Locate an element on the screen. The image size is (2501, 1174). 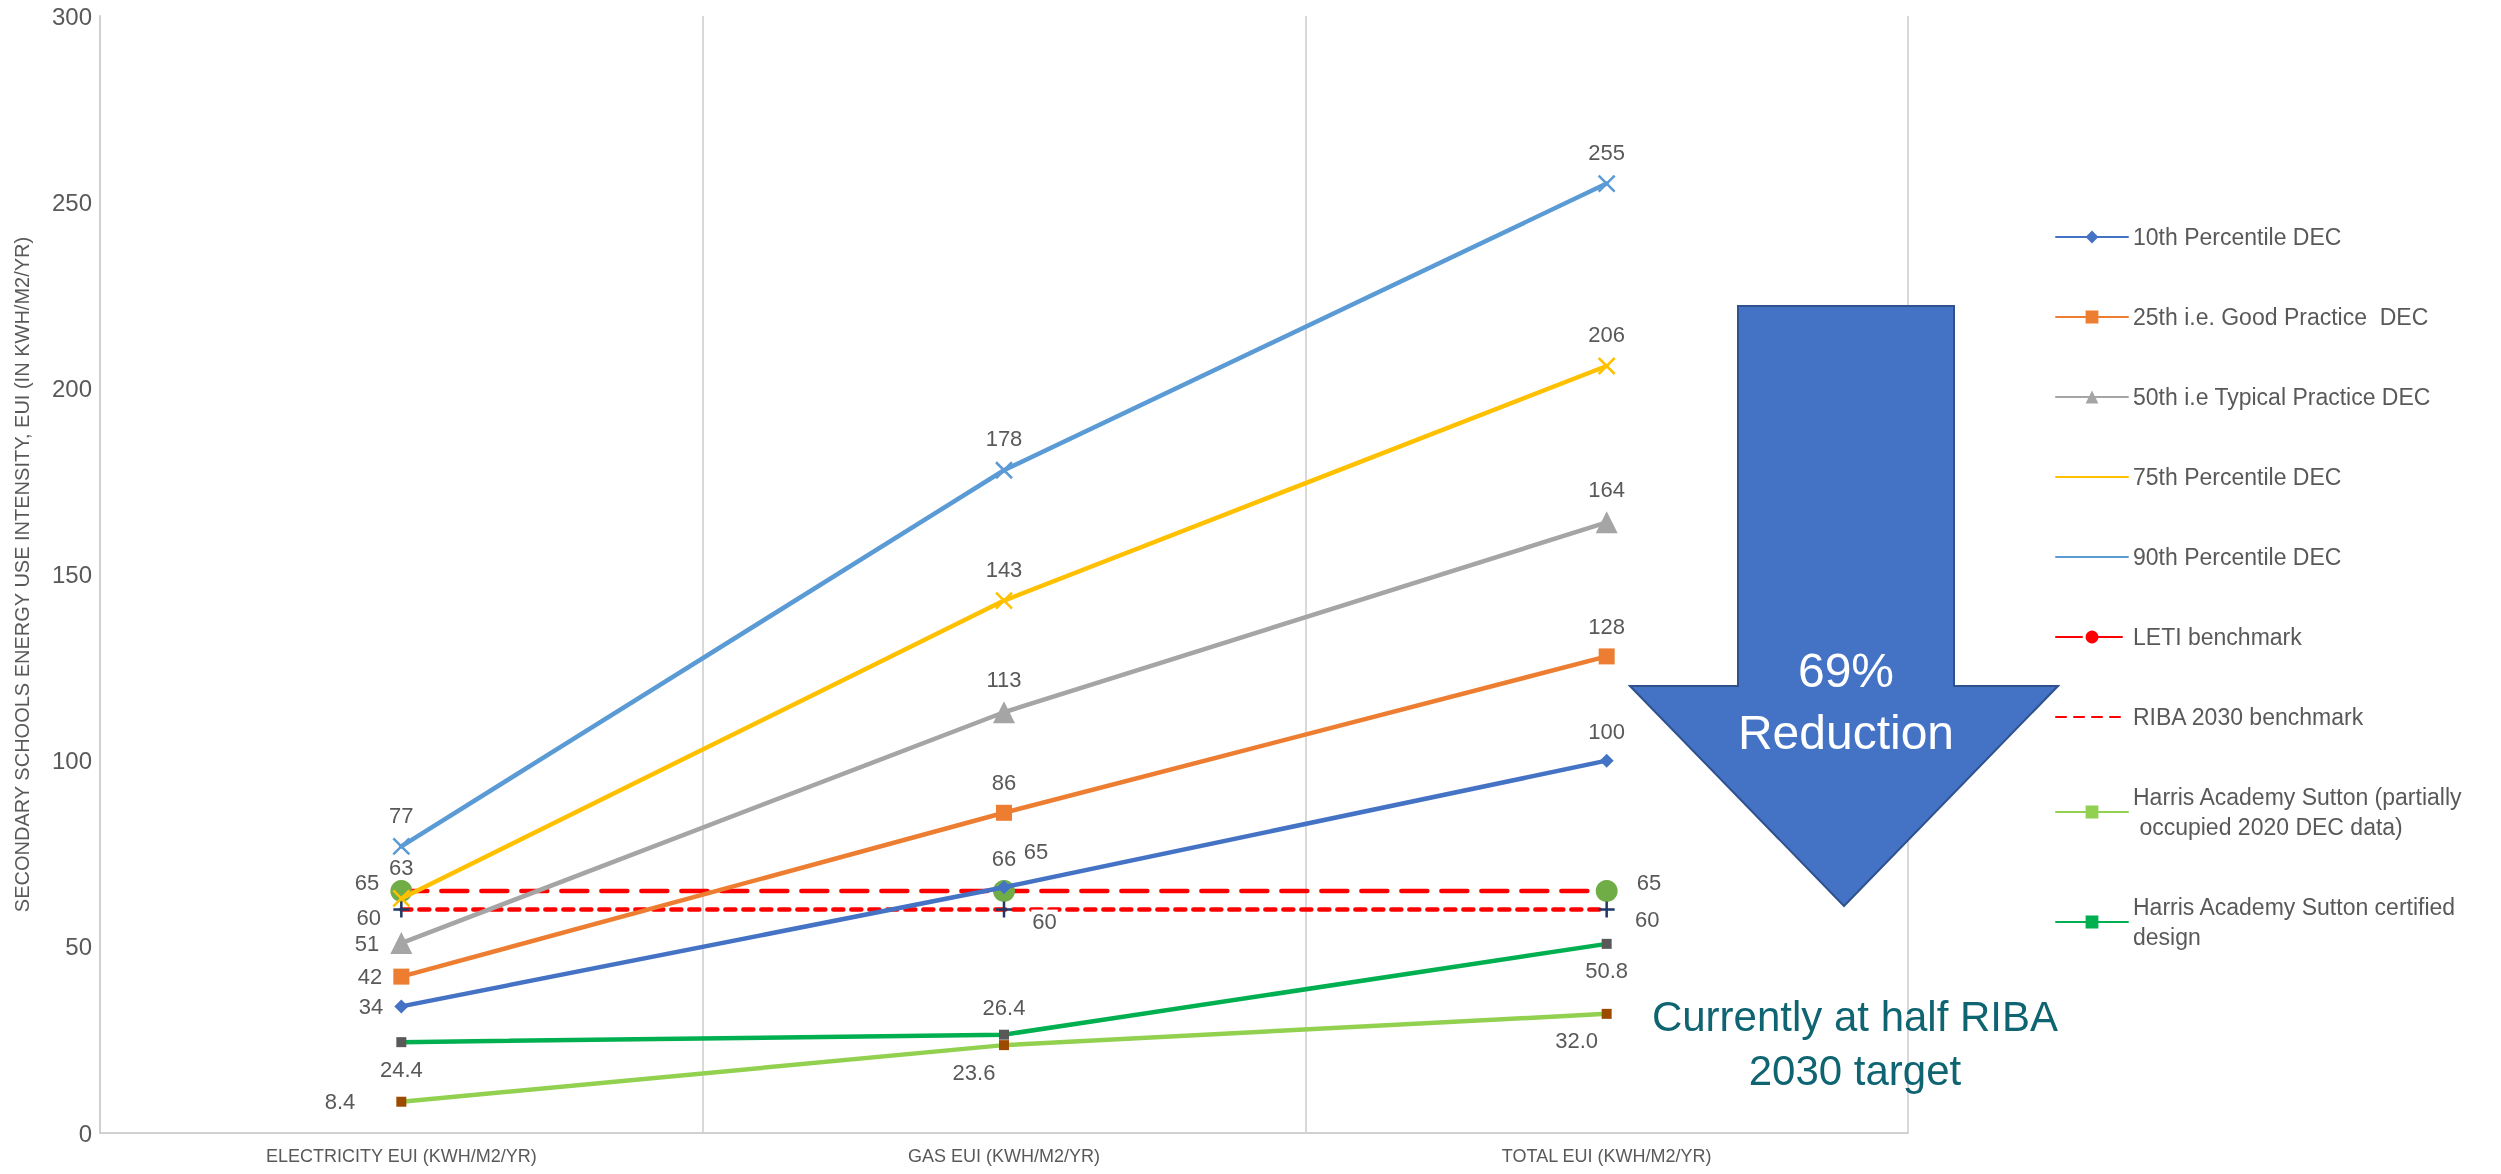
y-tick-label: 50 is located at coordinates (78, 947).